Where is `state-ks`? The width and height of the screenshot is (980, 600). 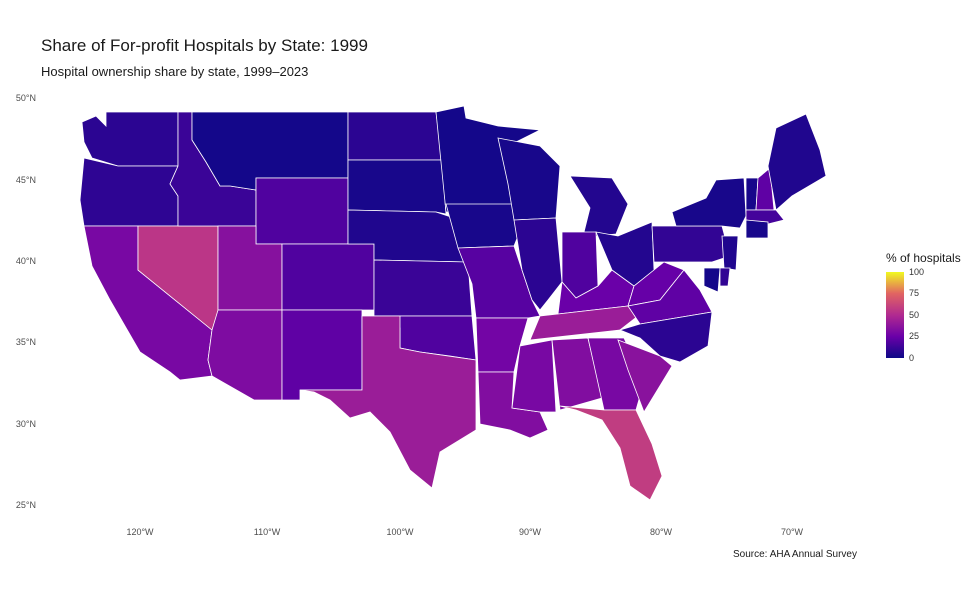 state-ks is located at coordinates (423, 288).